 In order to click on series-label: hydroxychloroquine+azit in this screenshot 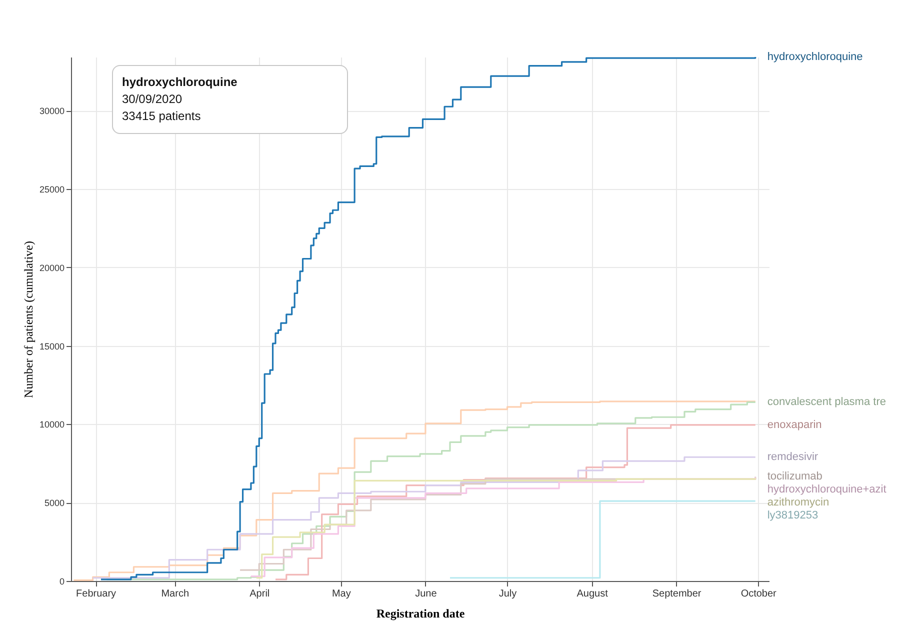, I will do `click(826, 490)`.